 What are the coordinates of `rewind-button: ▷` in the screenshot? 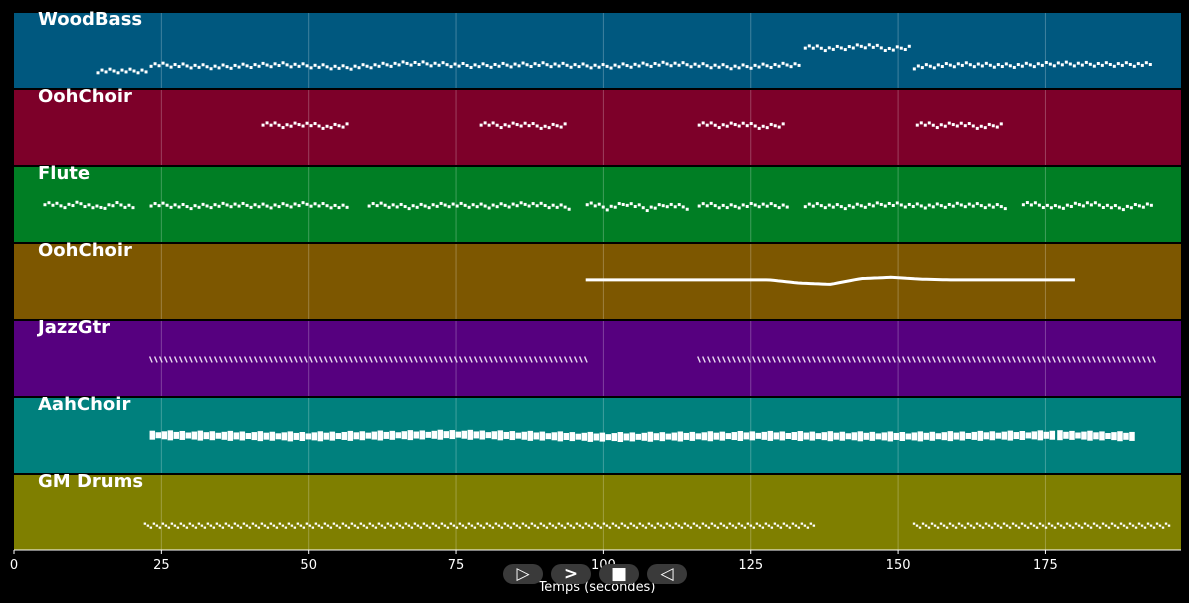 It's located at (523, 574).